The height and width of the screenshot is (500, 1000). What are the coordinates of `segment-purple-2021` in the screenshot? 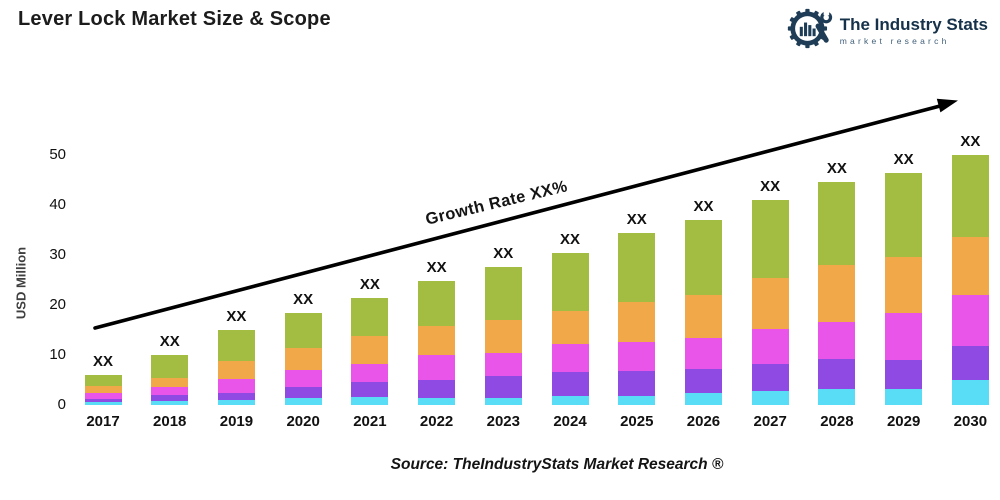 It's located at (370, 389).